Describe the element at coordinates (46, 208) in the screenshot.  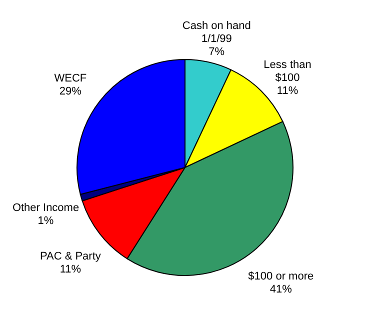
I see `slice-label: Other Income` at that location.